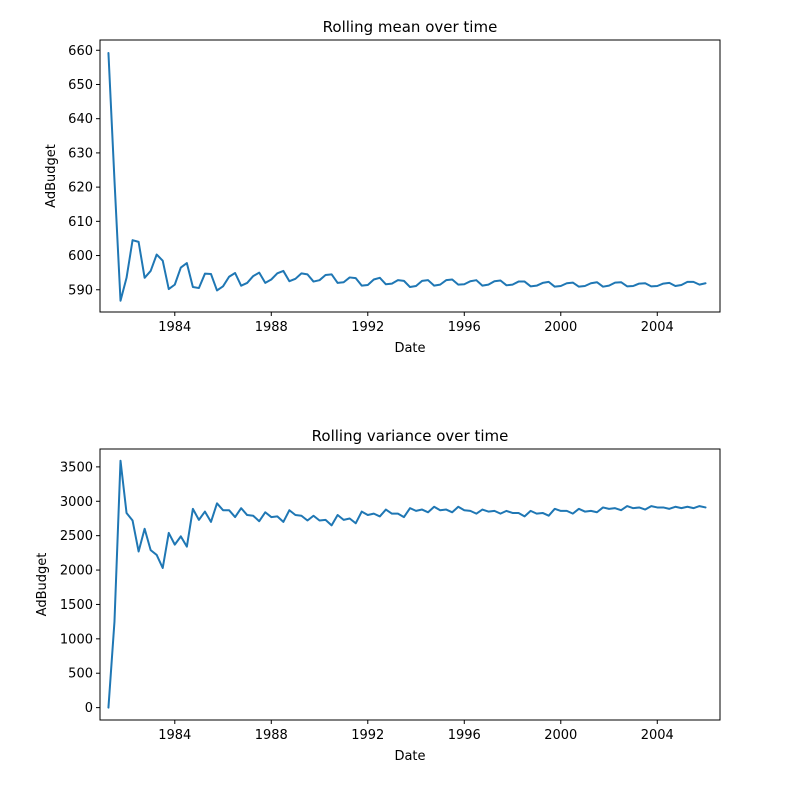 This screenshot has height=800, width=800. What do you see at coordinates (80, 674) in the screenshot?
I see `y-tick-label: 500` at bounding box center [80, 674].